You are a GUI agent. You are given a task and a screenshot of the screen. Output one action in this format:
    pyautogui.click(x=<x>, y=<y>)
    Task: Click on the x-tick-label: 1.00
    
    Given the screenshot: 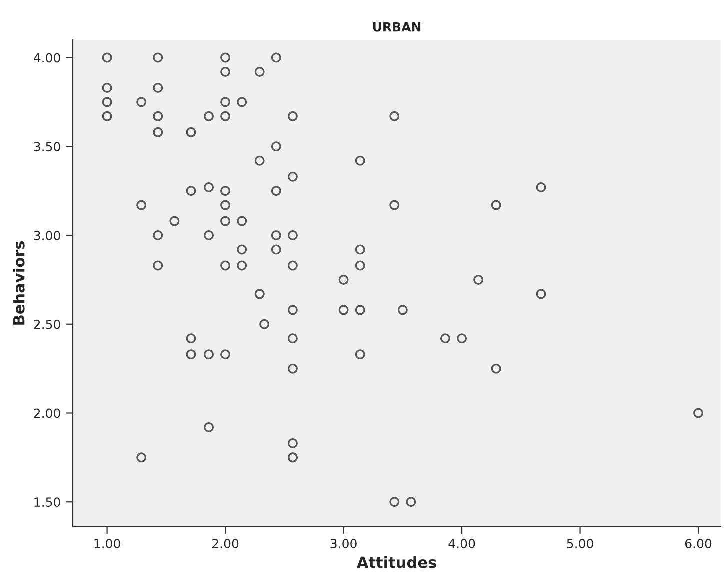 What is the action you would take?
    pyautogui.click(x=107, y=543)
    